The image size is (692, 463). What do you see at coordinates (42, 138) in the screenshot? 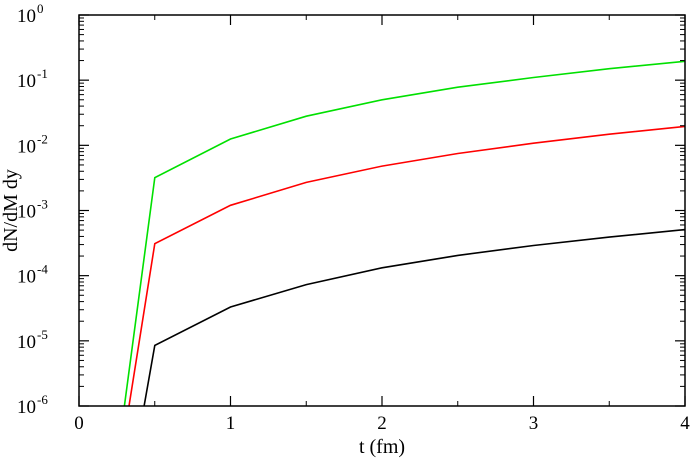
I see `y-tick-exponent: -2` at bounding box center [42, 138].